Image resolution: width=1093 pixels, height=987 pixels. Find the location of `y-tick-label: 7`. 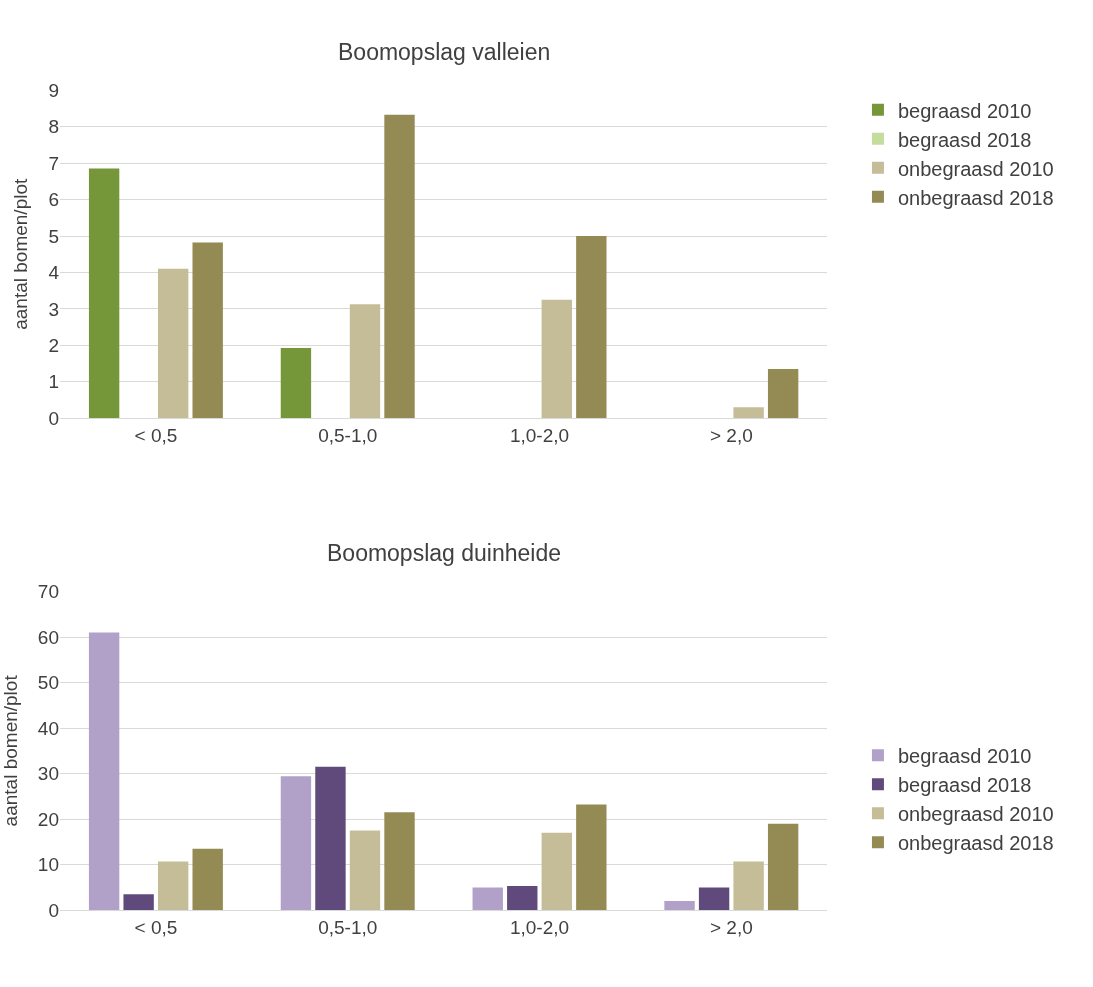

y-tick-label: 7 is located at coordinates (53, 163).